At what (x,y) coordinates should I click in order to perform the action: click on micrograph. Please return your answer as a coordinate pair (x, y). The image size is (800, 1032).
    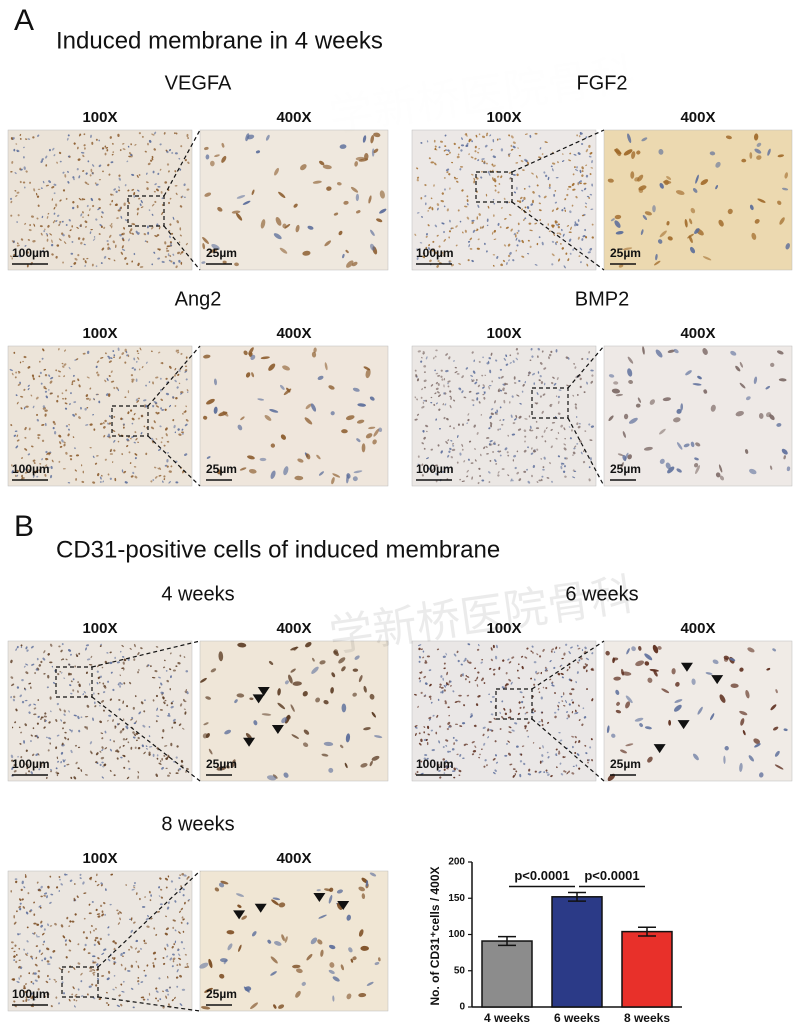
    Looking at the image, I should click on (504, 416).